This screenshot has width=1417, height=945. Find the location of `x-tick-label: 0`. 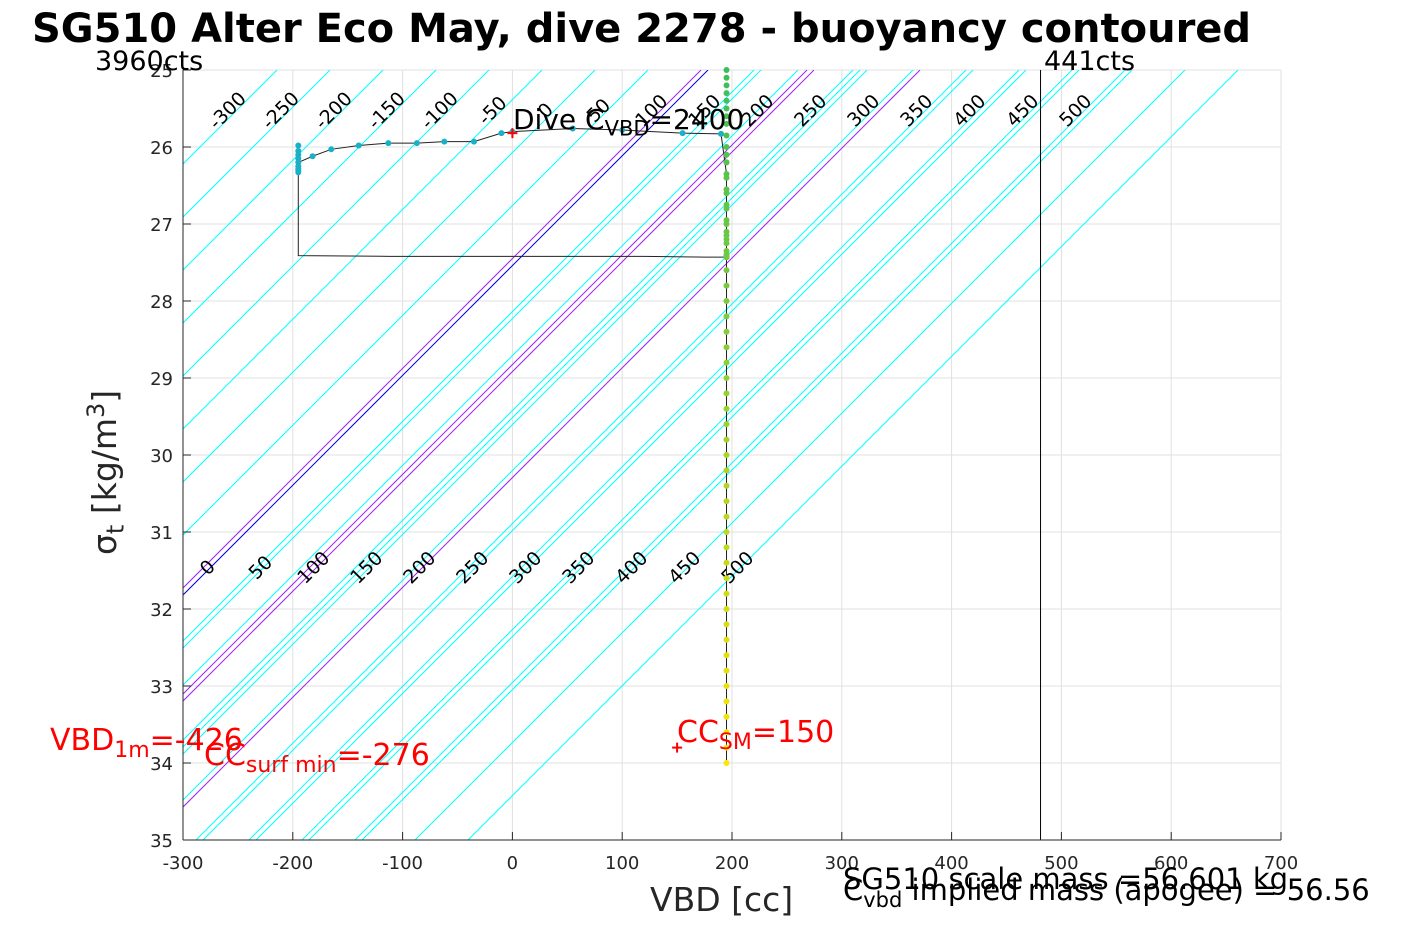

x-tick-label: 0 is located at coordinates (512, 863).